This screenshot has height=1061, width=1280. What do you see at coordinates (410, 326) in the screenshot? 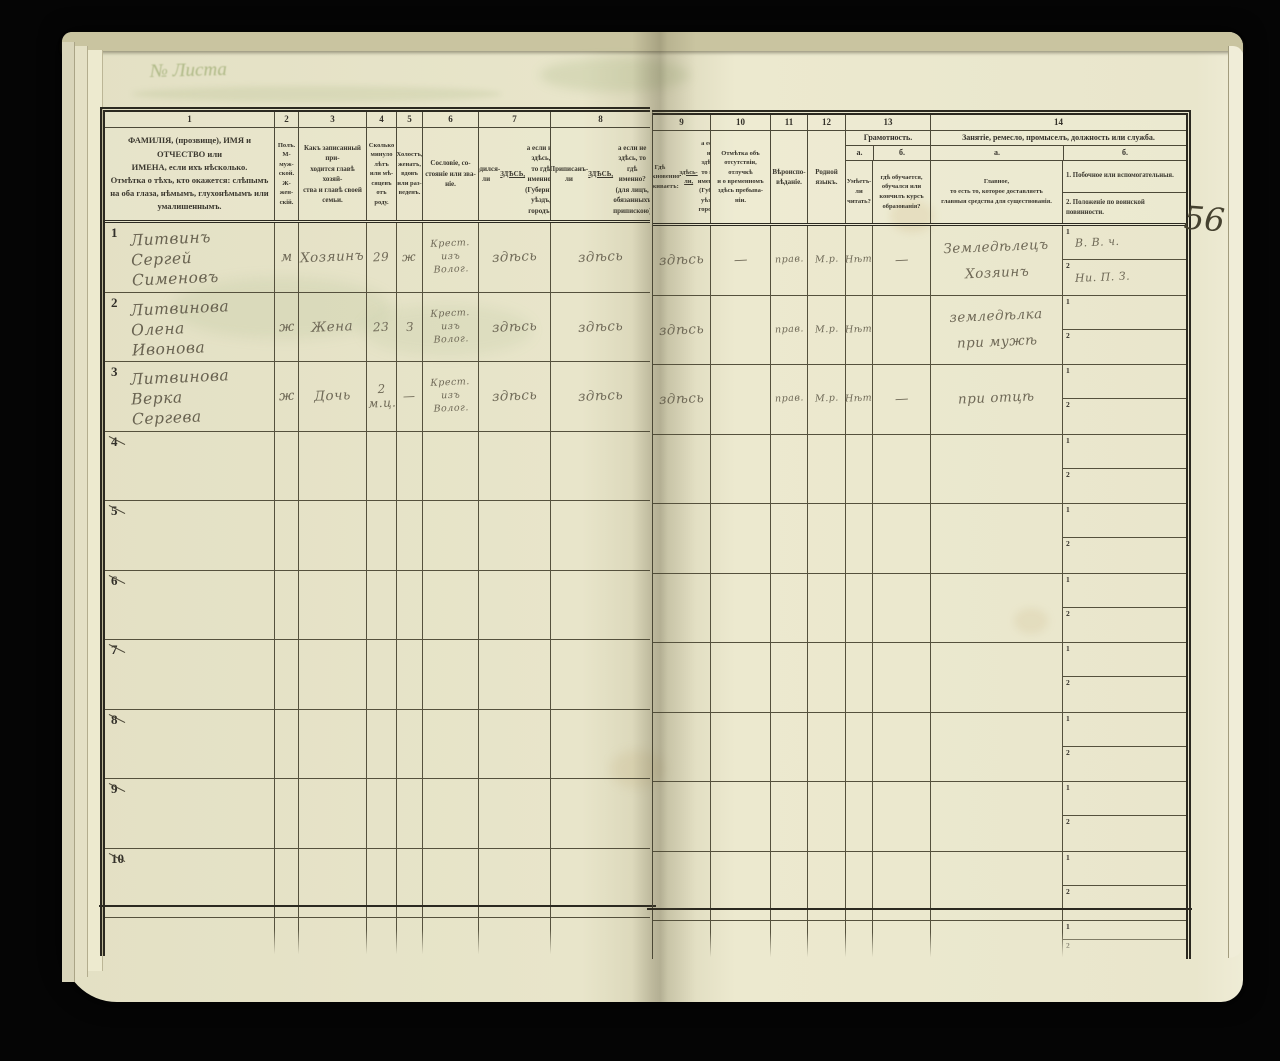
I see `cell-marital: З` at bounding box center [410, 326].